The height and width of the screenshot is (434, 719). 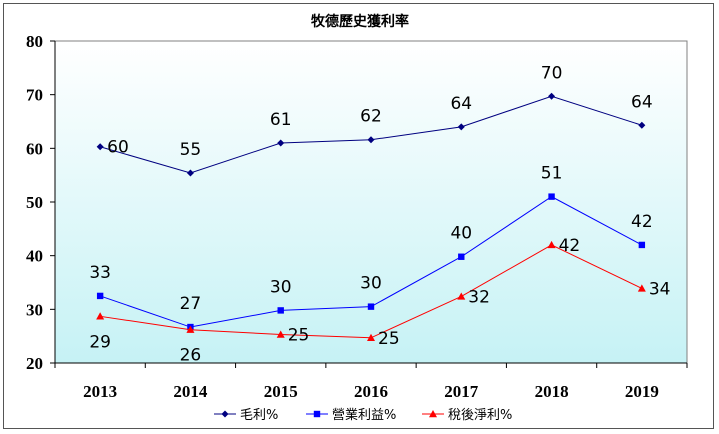 I want to click on legend-item-1: 毛利%, so click(x=246, y=415).